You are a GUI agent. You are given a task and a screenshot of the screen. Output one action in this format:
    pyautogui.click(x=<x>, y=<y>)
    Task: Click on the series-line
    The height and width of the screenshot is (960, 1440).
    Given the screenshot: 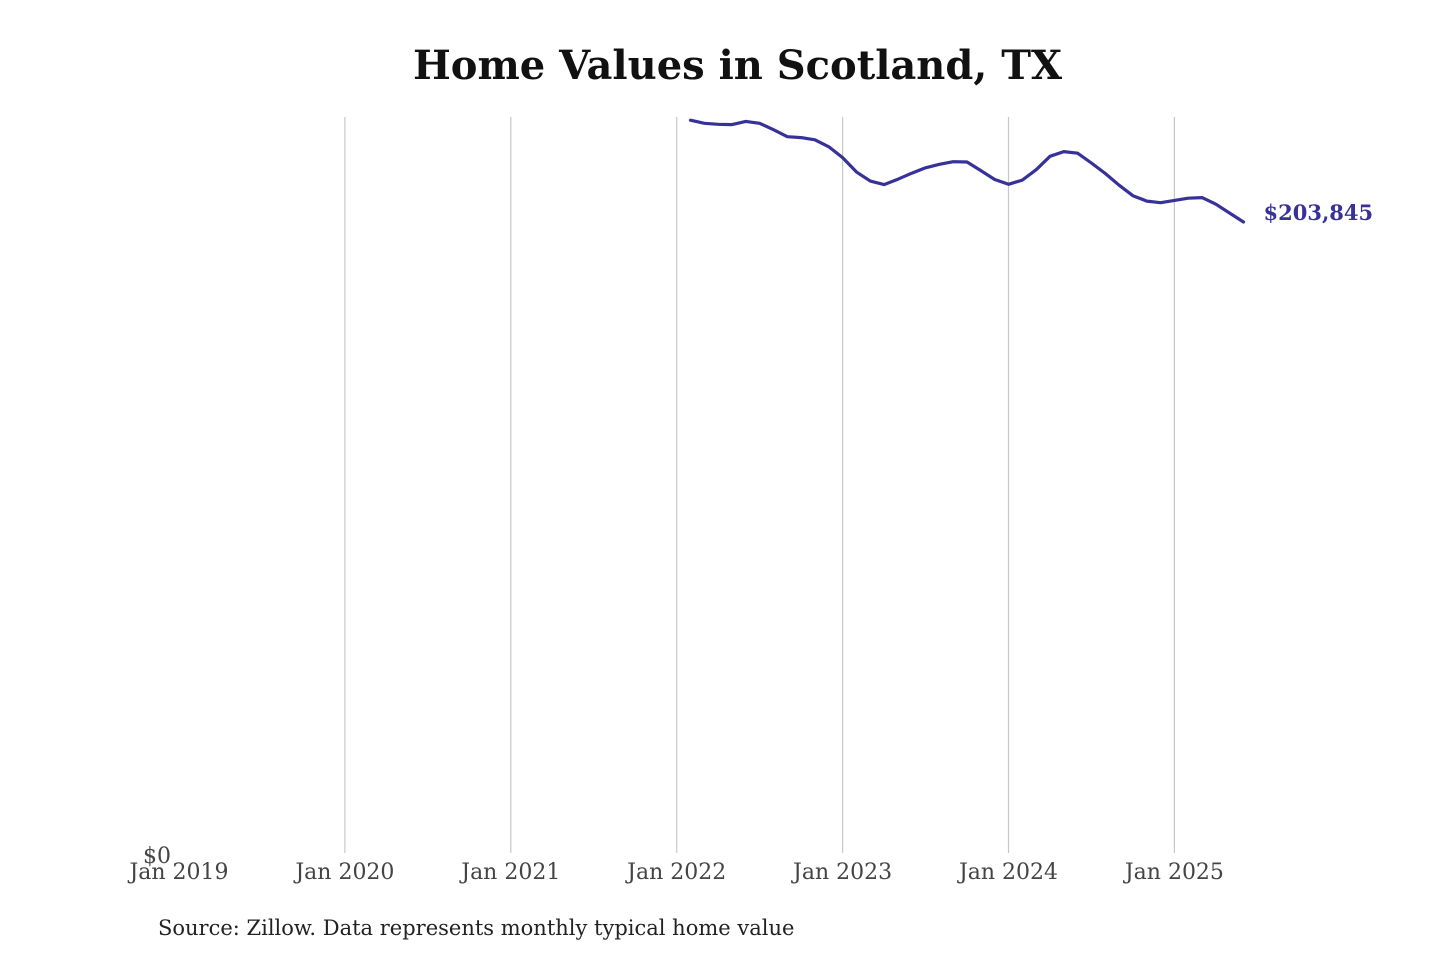 What is the action you would take?
    pyautogui.click(x=967, y=171)
    